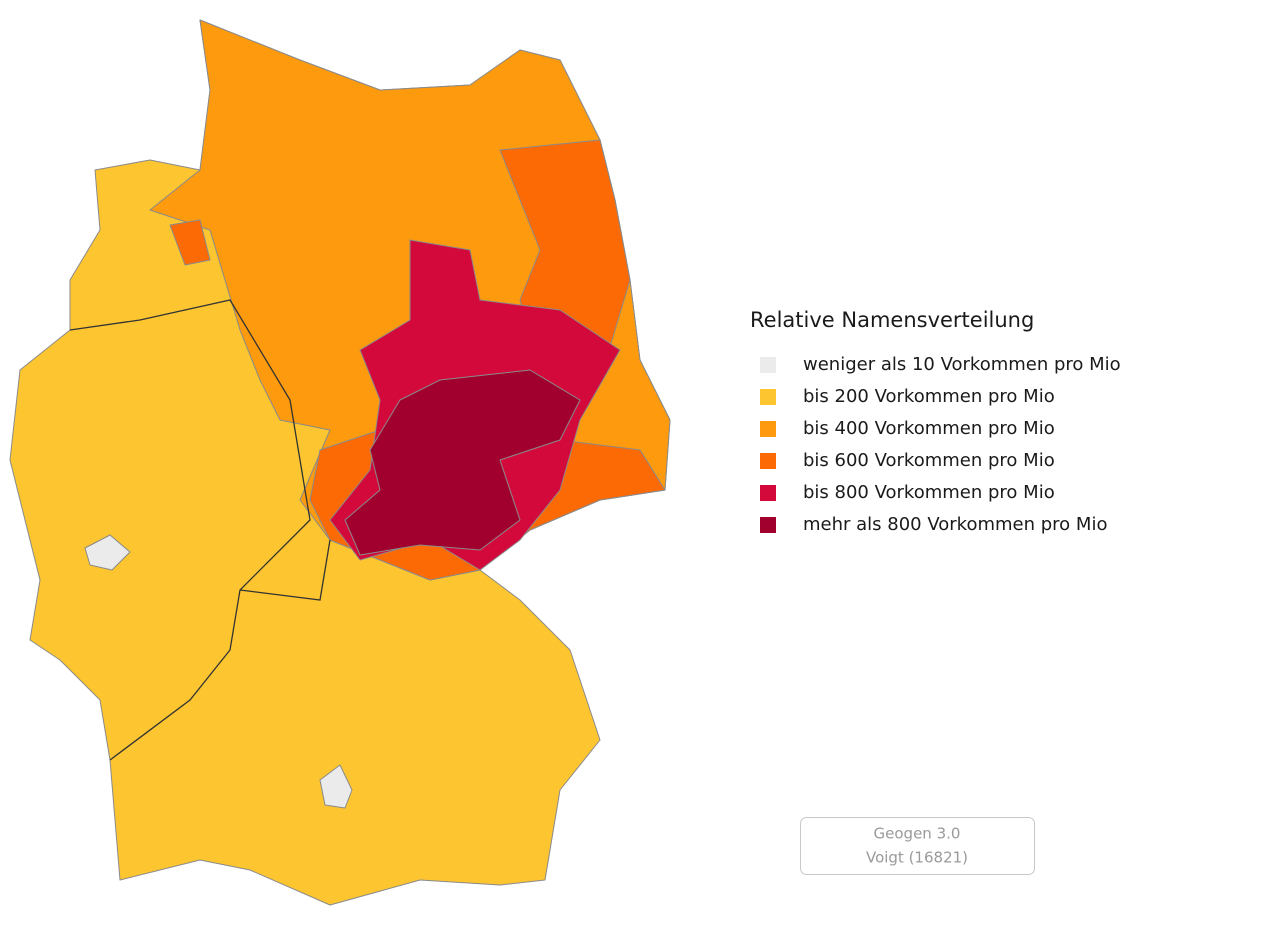  Describe the element at coordinates (917, 858) in the screenshot. I see `footer-text: Voigt (16821)` at that location.